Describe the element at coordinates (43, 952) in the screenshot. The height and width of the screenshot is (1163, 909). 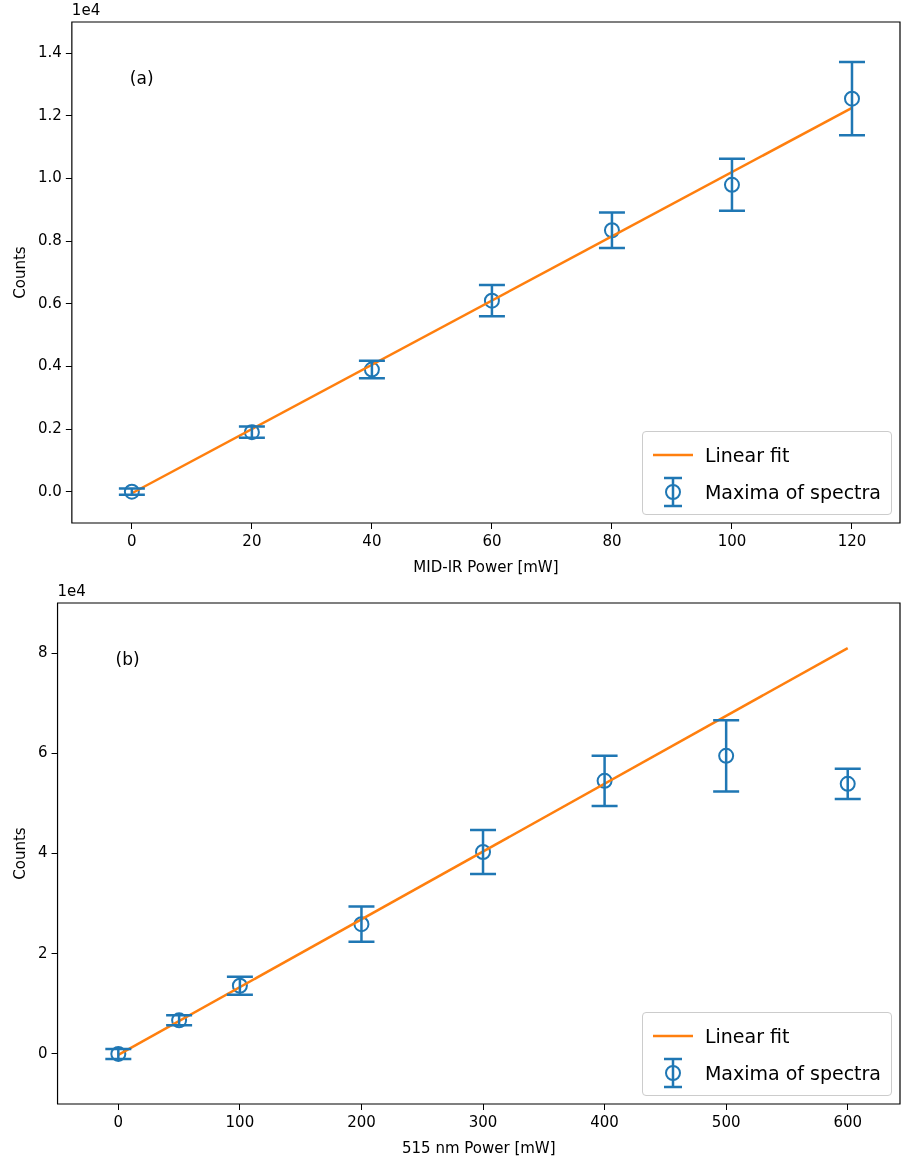
I see `y-tick-label: 2` at that location.